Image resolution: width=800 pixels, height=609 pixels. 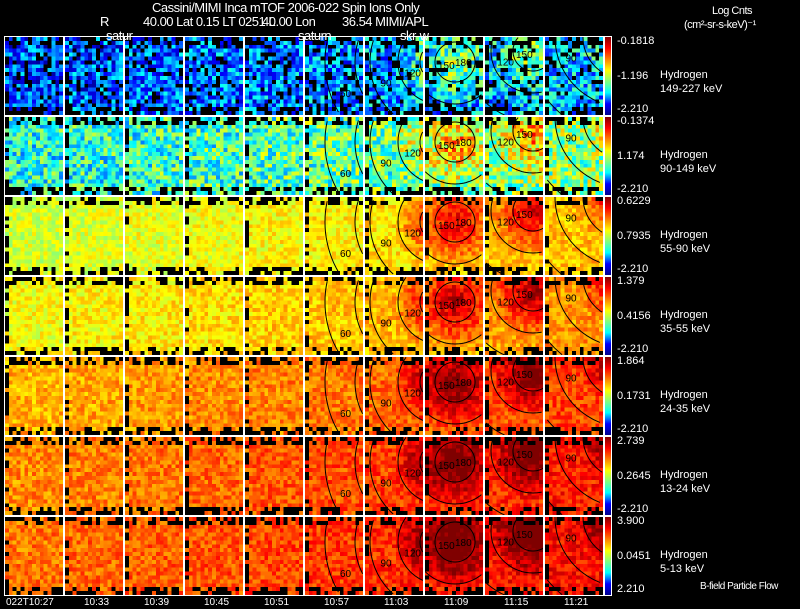 What do you see at coordinates (685, 402) in the screenshot?
I see `row-label: Hydrogen 24-35 keV` at bounding box center [685, 402].